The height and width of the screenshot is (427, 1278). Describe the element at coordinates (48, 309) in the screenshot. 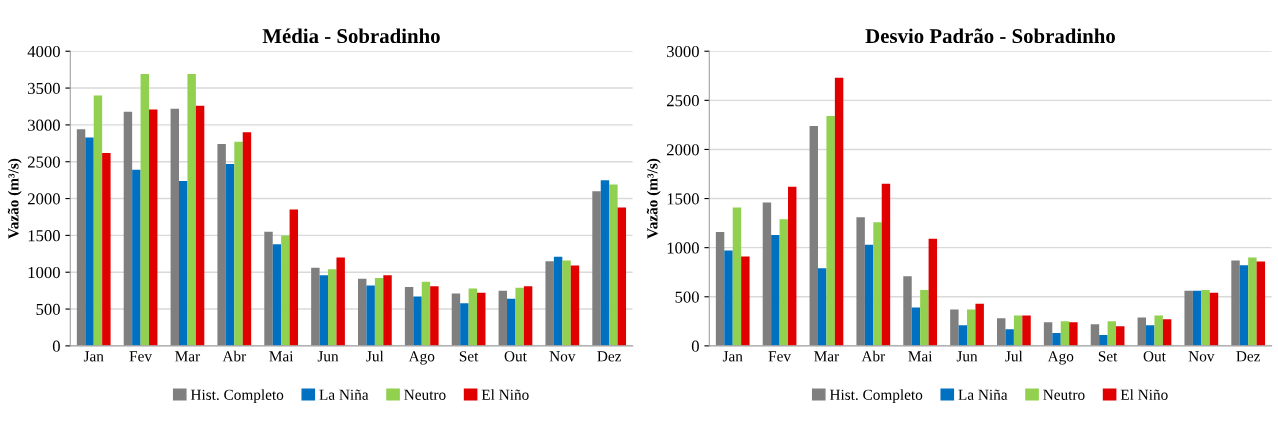

I see `y-tick-label: 500` at that location.